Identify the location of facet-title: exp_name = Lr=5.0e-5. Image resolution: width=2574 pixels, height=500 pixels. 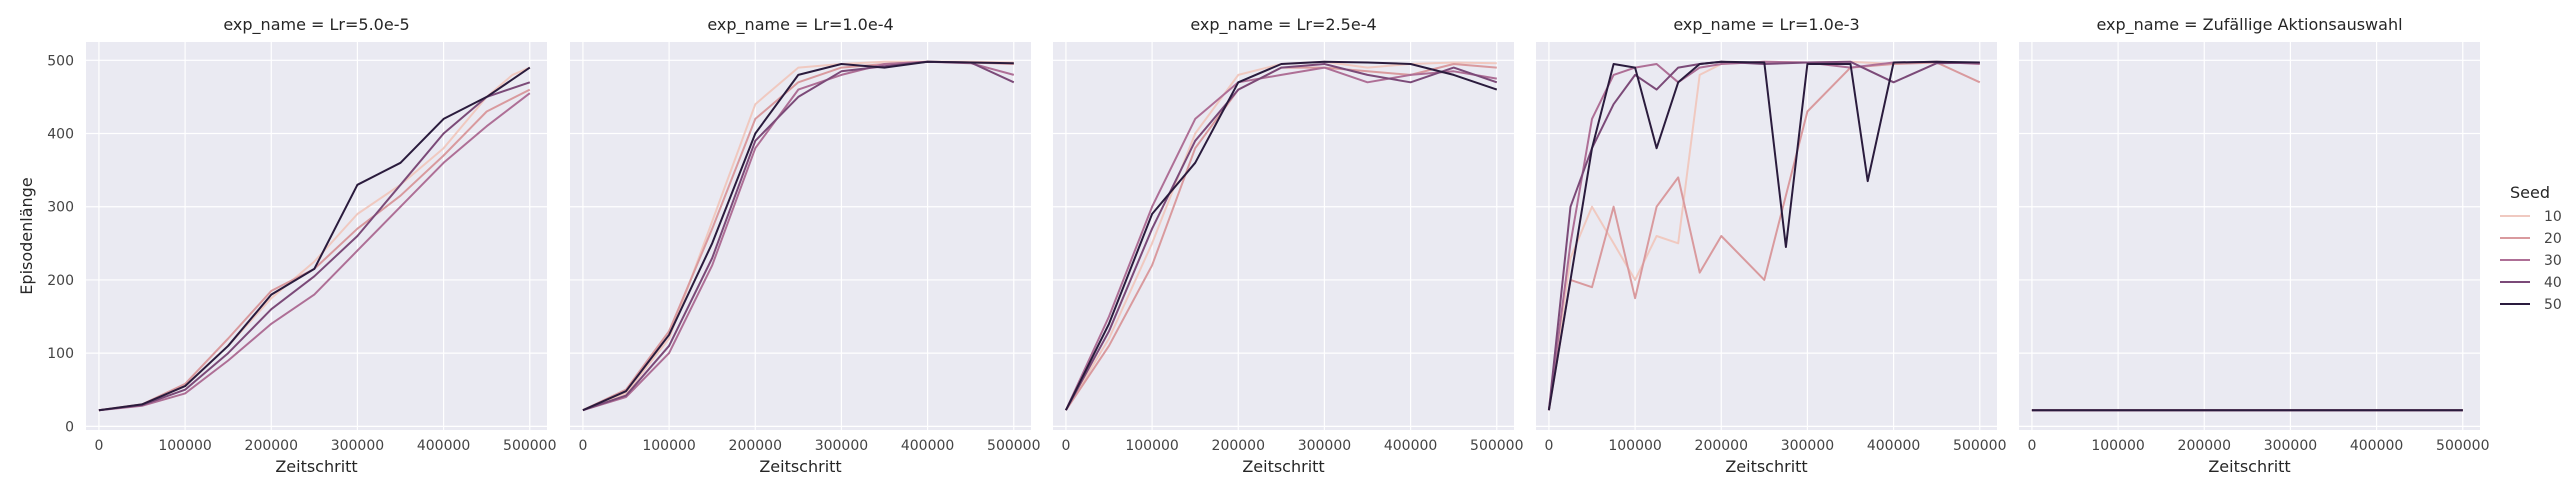
(316, 25).